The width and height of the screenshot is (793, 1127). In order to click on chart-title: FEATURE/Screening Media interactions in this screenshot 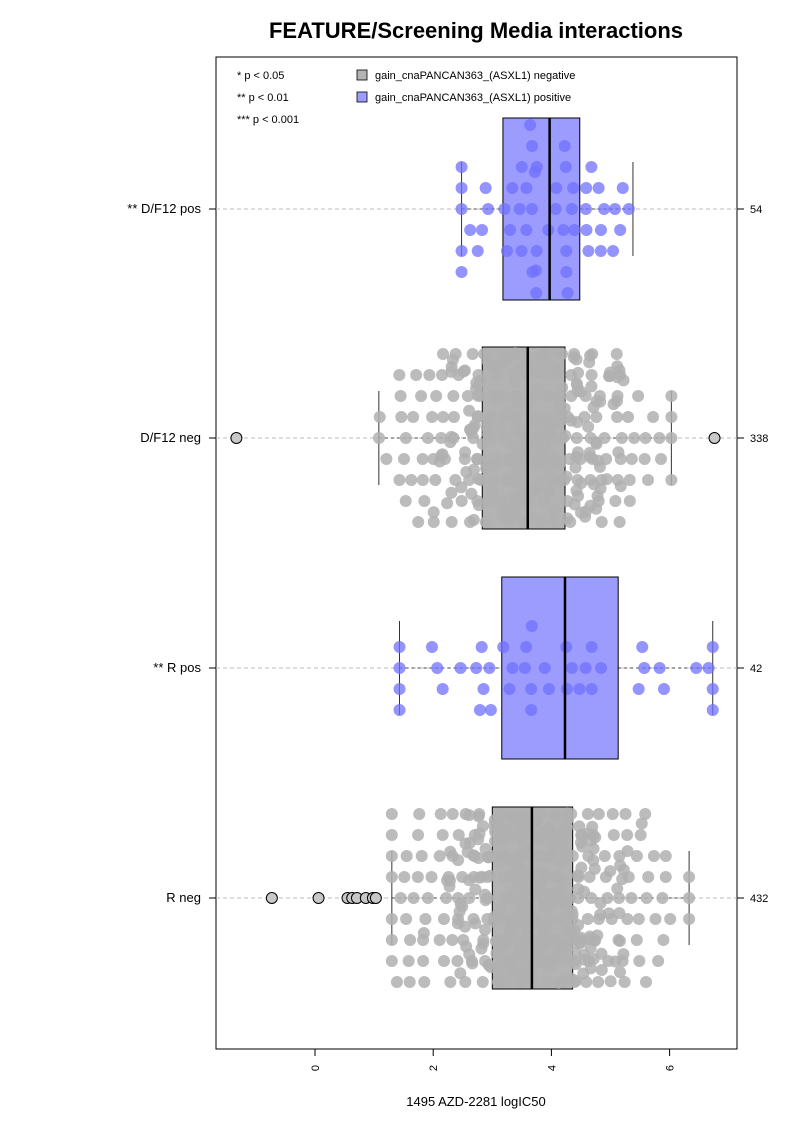, I will do `click(476, 30)`.